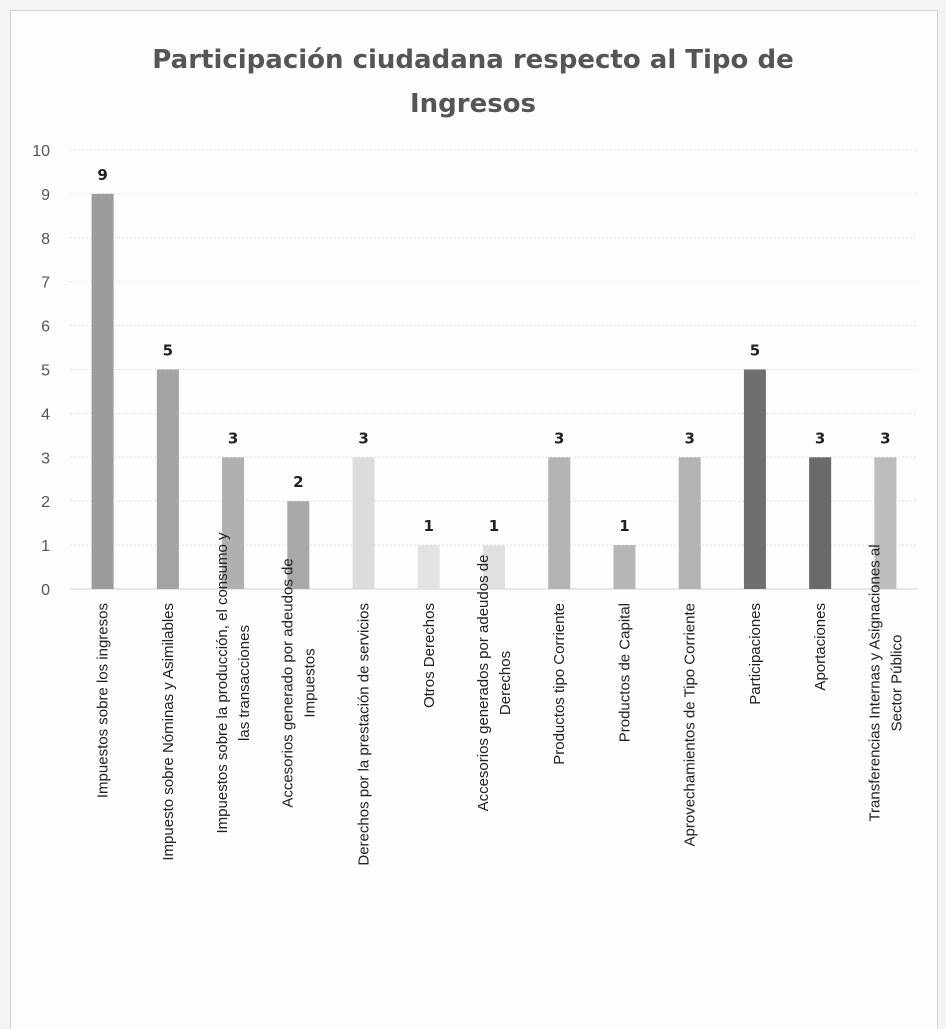 This screenshot has height=1029, width=946. I want to click on x-tick-label: Aportaciones, so click(820, 647).